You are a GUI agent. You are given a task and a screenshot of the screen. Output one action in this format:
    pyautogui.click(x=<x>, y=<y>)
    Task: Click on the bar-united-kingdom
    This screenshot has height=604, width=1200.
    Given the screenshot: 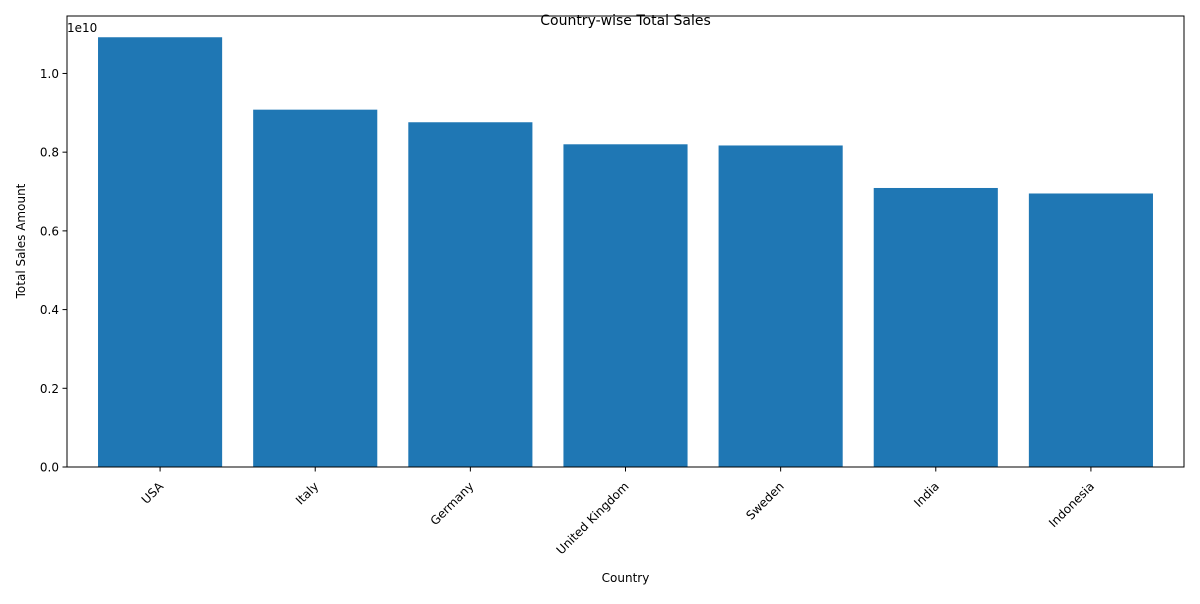 What is the action you would take?
    pyautogui.click(x=625, y=306)
    